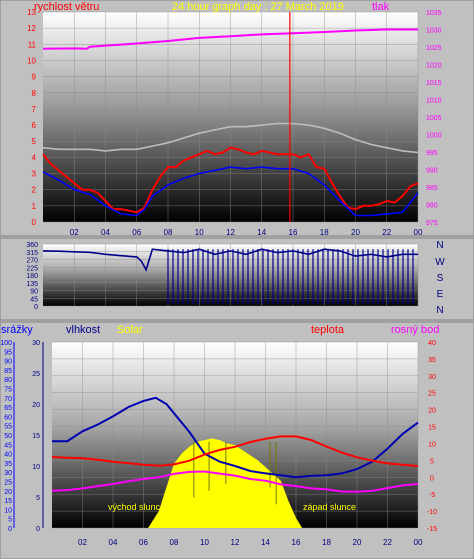  Describe the element at coordinates (36, 307) in the screenshot. I see `direction-tick-label: 0` at that location.